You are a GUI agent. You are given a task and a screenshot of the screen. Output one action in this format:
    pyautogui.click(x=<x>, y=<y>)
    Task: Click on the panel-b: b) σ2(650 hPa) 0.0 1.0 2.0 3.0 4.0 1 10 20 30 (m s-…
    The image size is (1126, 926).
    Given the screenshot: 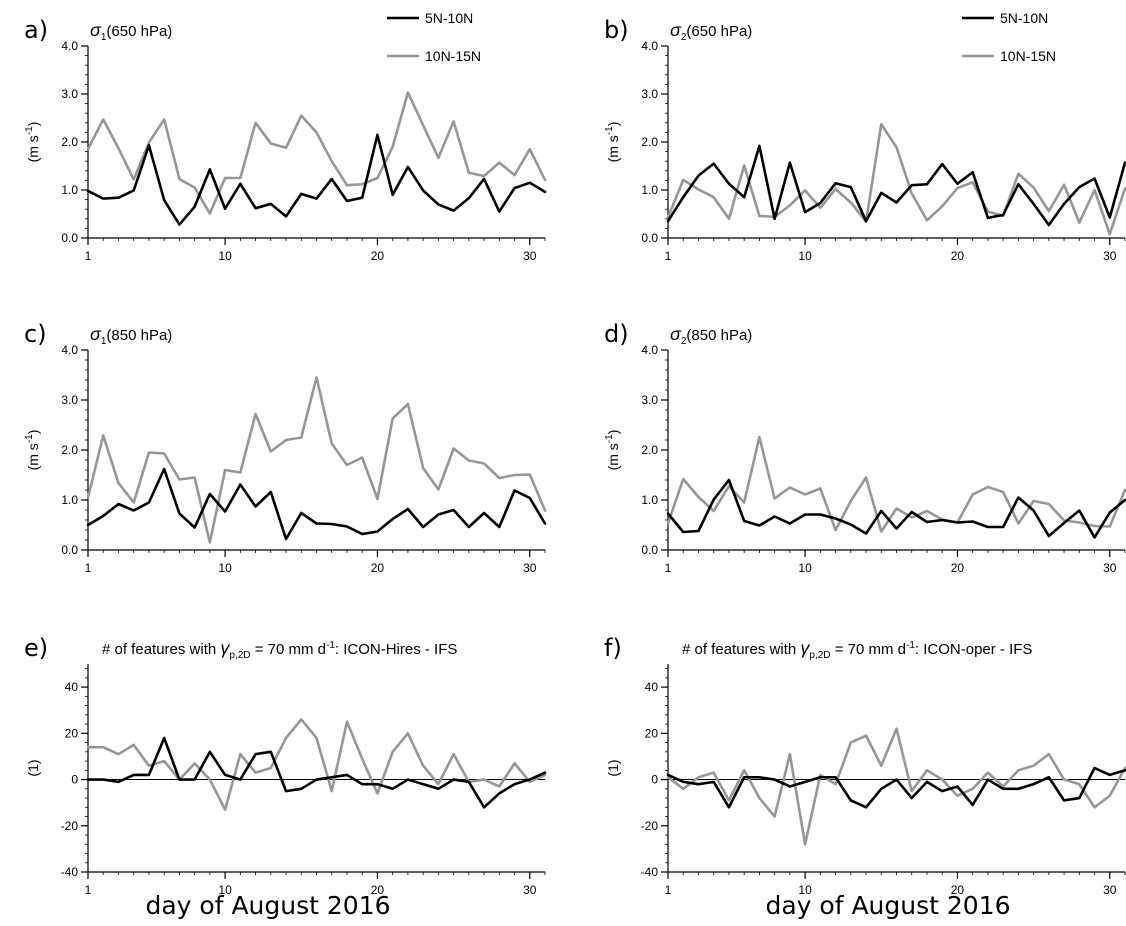 What is the action you would take?
    pyautogui.click(x=865, y=136)
    